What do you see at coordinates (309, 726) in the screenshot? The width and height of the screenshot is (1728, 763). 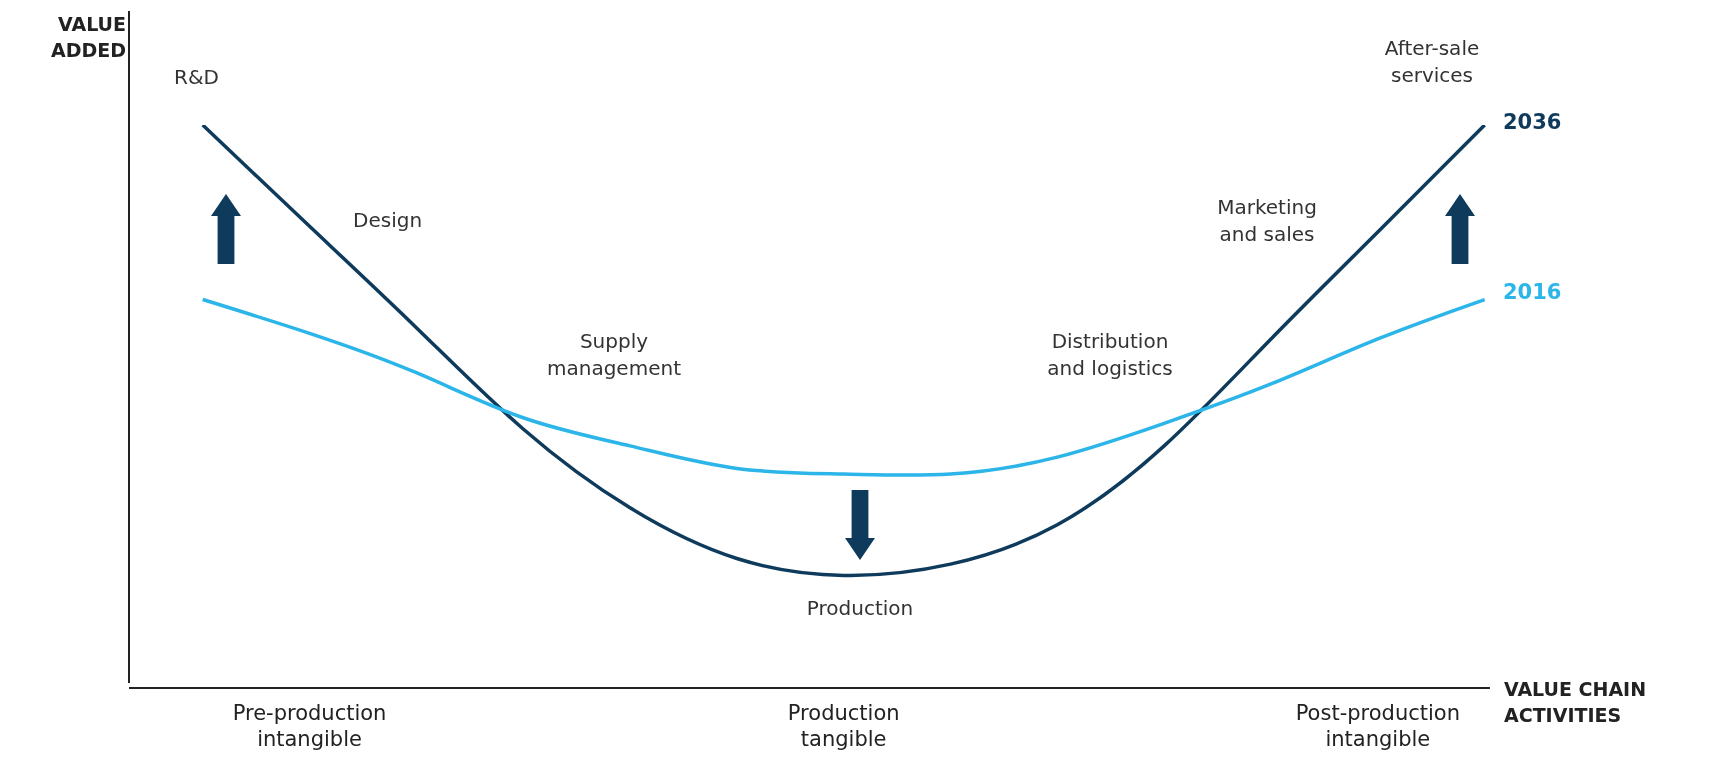 I see `x-tick-label: Pre-production intangible` at bounding box center [309, 726].